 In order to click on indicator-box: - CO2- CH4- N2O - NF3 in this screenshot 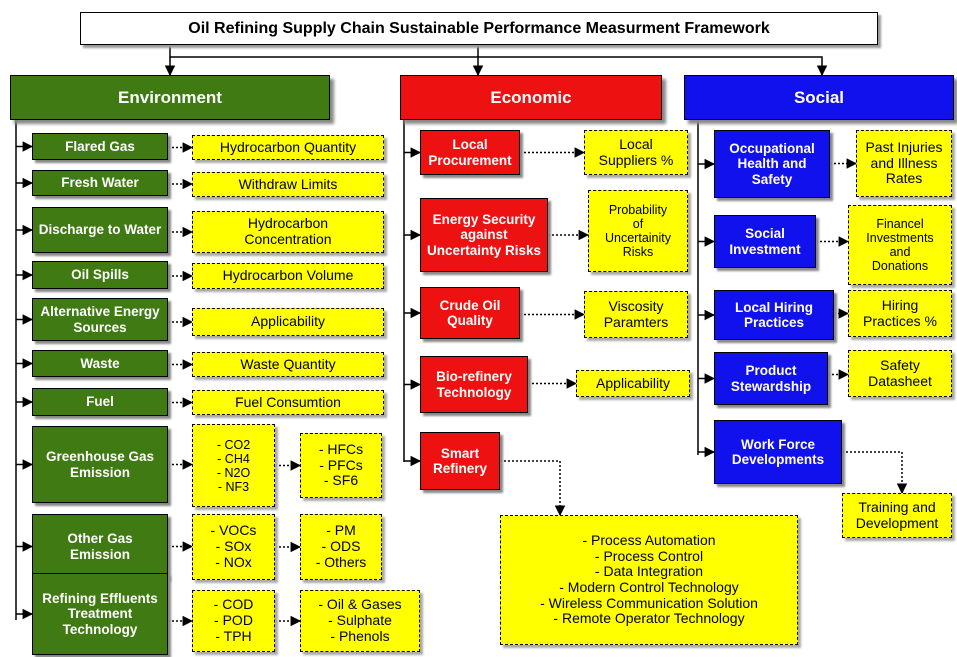, I will do `click(233, 465)`.